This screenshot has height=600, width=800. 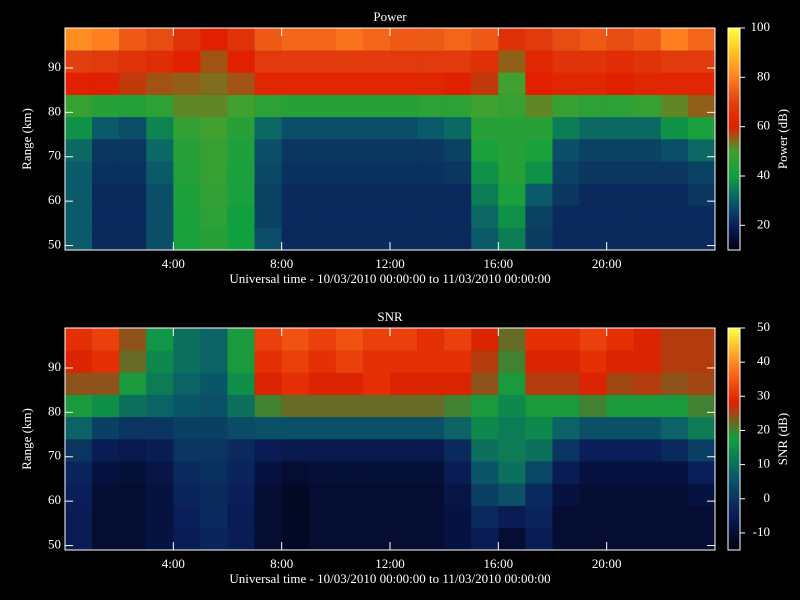 What do you see at coordinates (54, 199) in the screenshot?
I see `y-tick-label: 60` at bounding box center [54, 199].